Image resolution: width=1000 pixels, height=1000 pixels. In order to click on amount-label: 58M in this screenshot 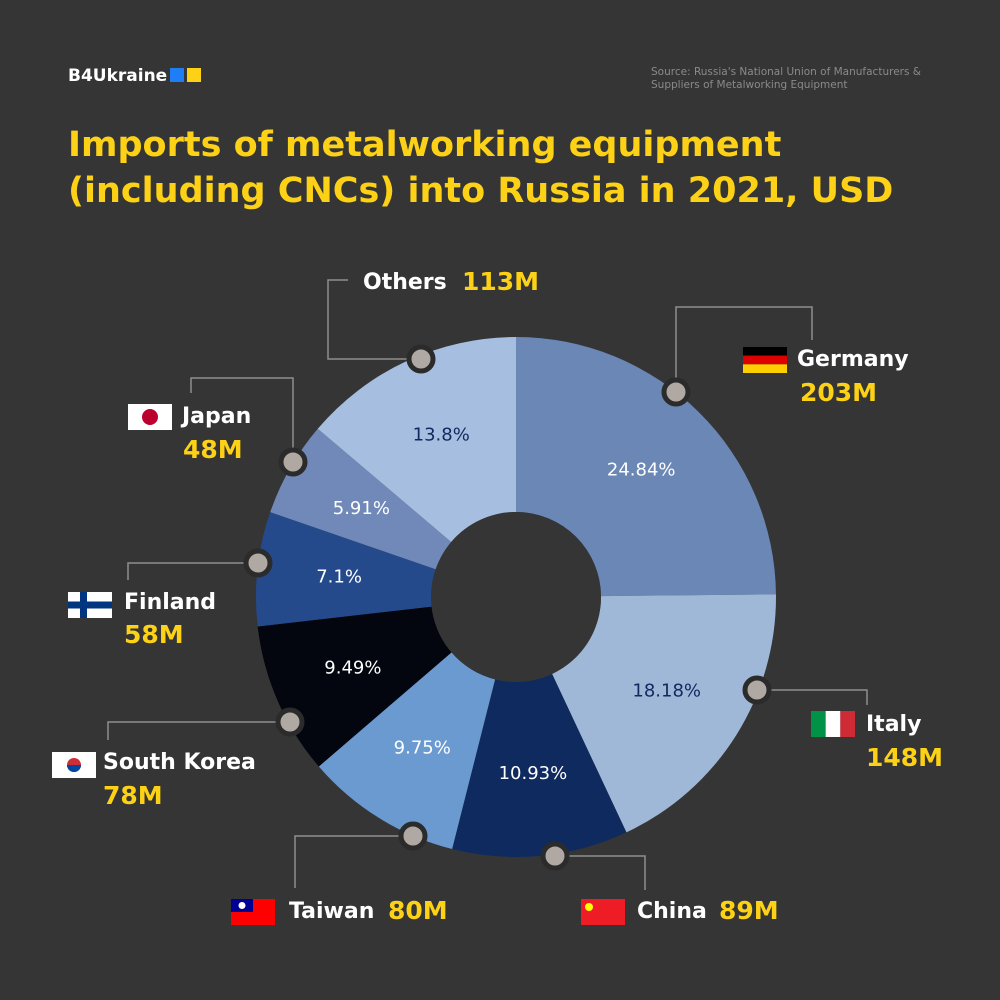, I will do `click(154, 634)`.